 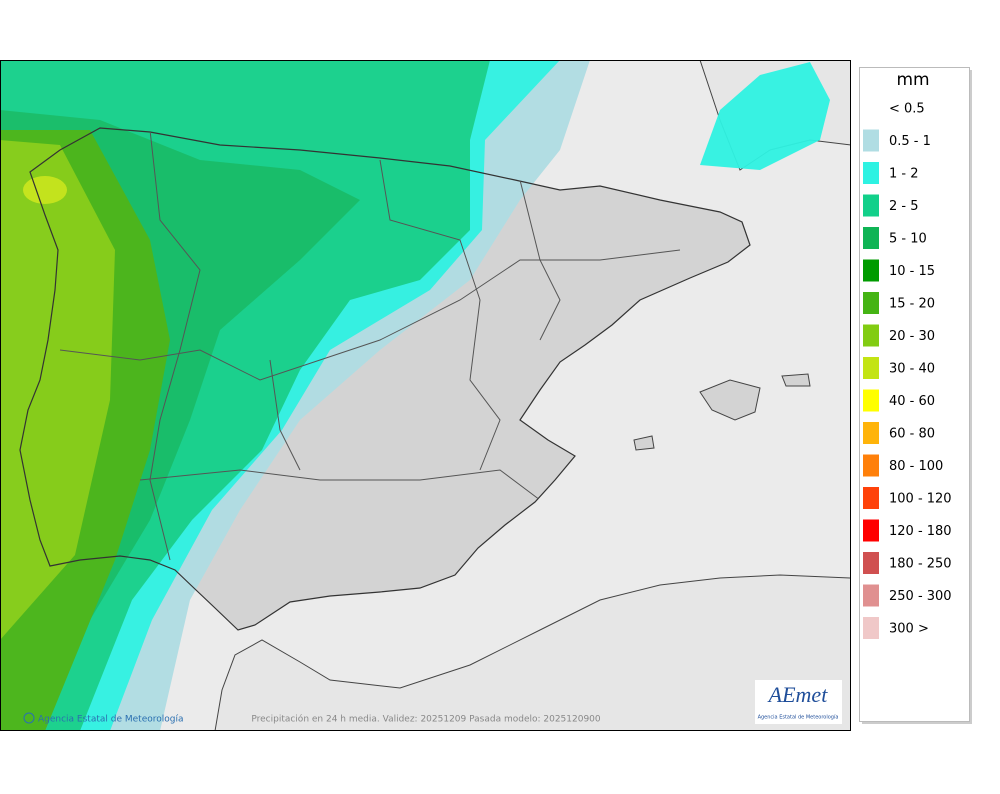 I want to click on legend-label: 20 - 30, so click(x=912, y=336).